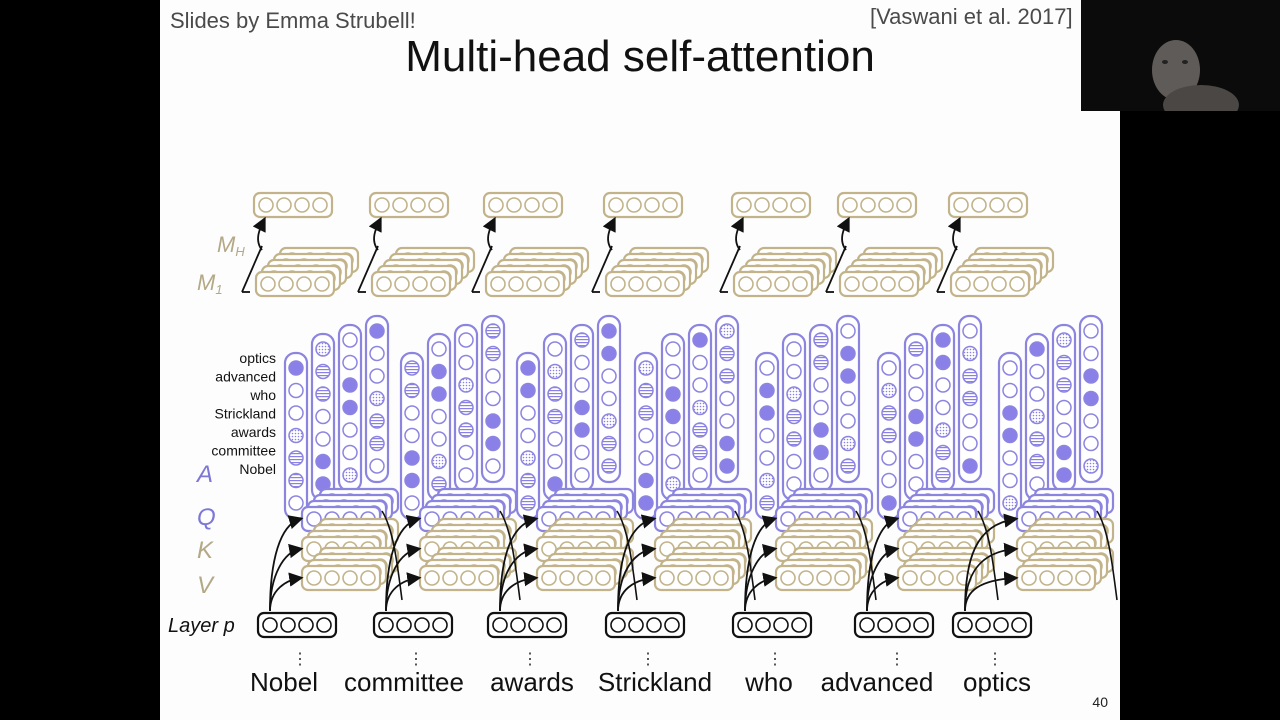  What do you see at coordinates (240, 251) in the screenshot?
I see `mh-subscript: H` at bounding box center [240, 251].